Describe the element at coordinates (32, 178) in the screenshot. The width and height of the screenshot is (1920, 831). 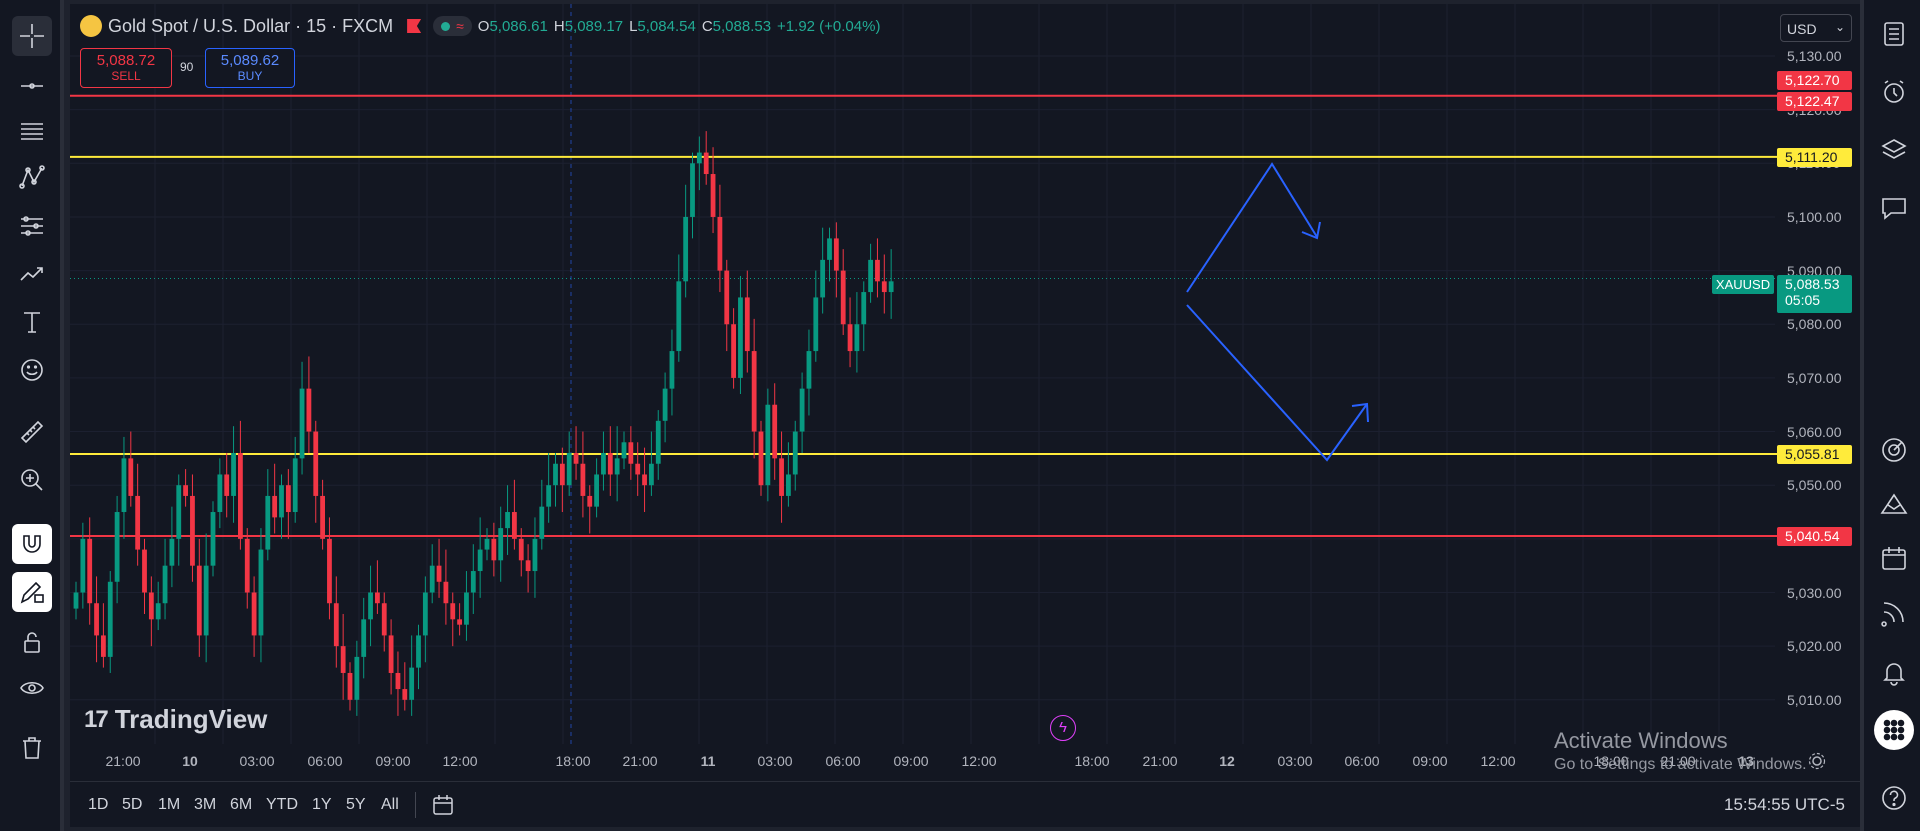
I see `pattern-tool-button` at that location.